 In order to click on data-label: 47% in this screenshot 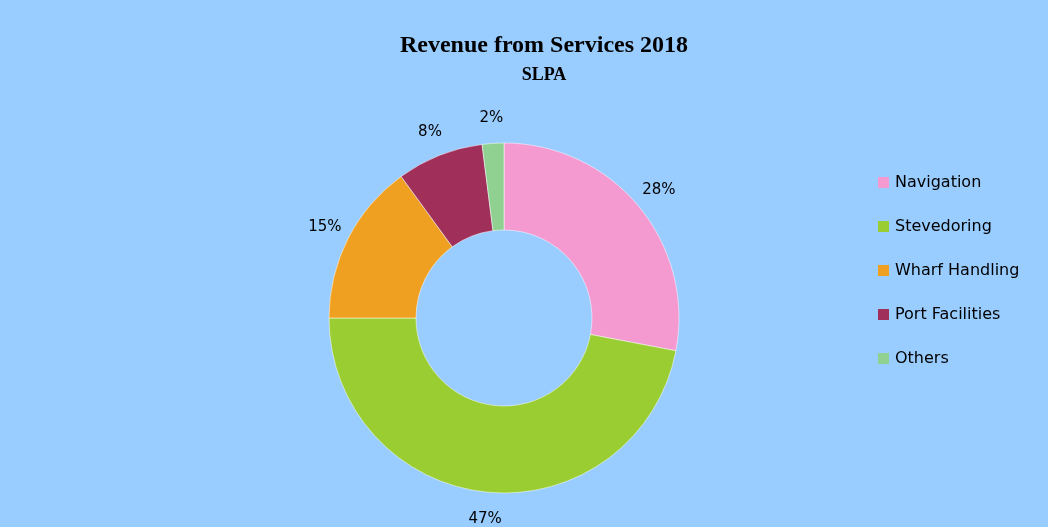, I will do `click(485, 517)`.